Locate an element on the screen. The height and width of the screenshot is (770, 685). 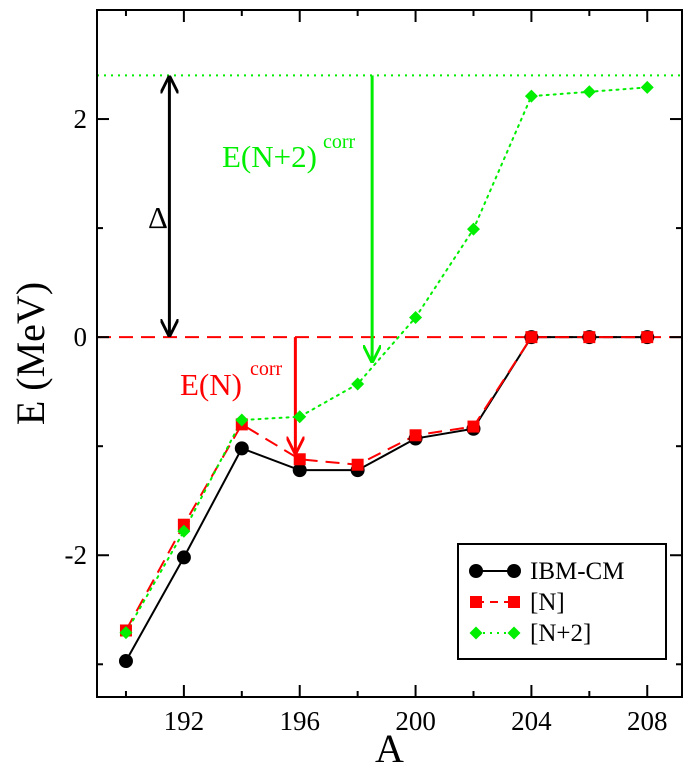
y-tick-label: 2 is located at coordinates (81, 119).